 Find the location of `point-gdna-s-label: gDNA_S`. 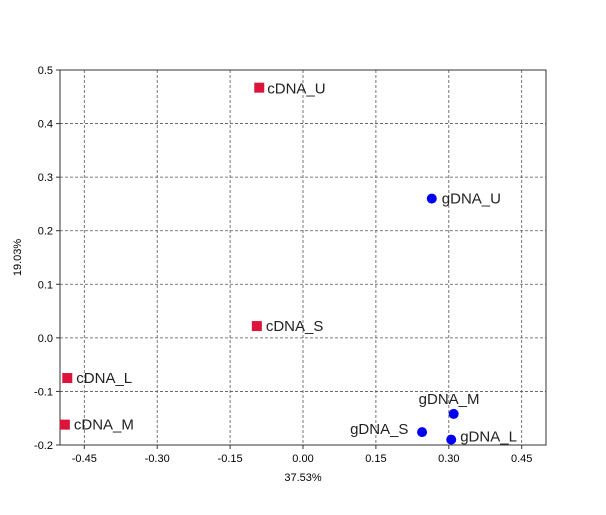

point-gdna-s-label: gDNA_S is located at coordinates (379, 429).